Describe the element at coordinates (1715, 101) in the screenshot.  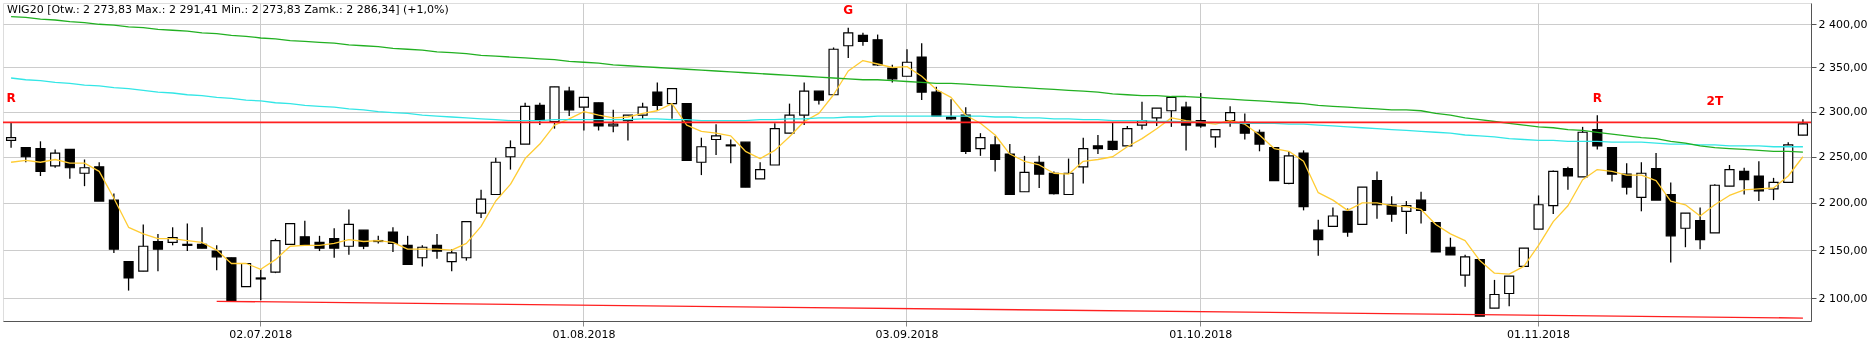
I see `annotation: 2T` at that location.